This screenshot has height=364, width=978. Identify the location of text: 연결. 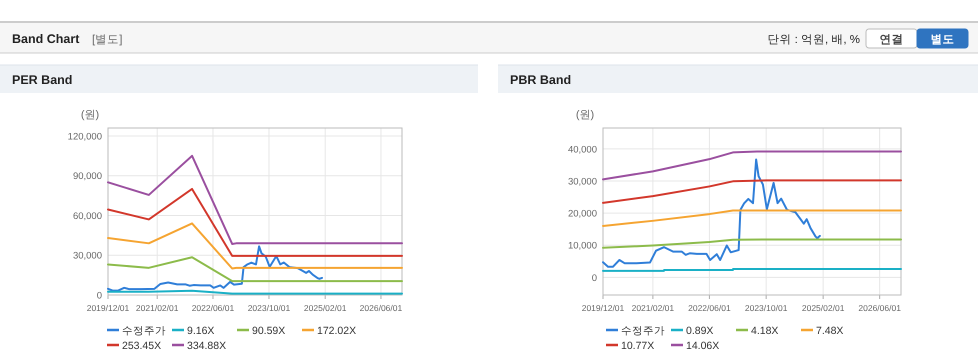
(892, 39).